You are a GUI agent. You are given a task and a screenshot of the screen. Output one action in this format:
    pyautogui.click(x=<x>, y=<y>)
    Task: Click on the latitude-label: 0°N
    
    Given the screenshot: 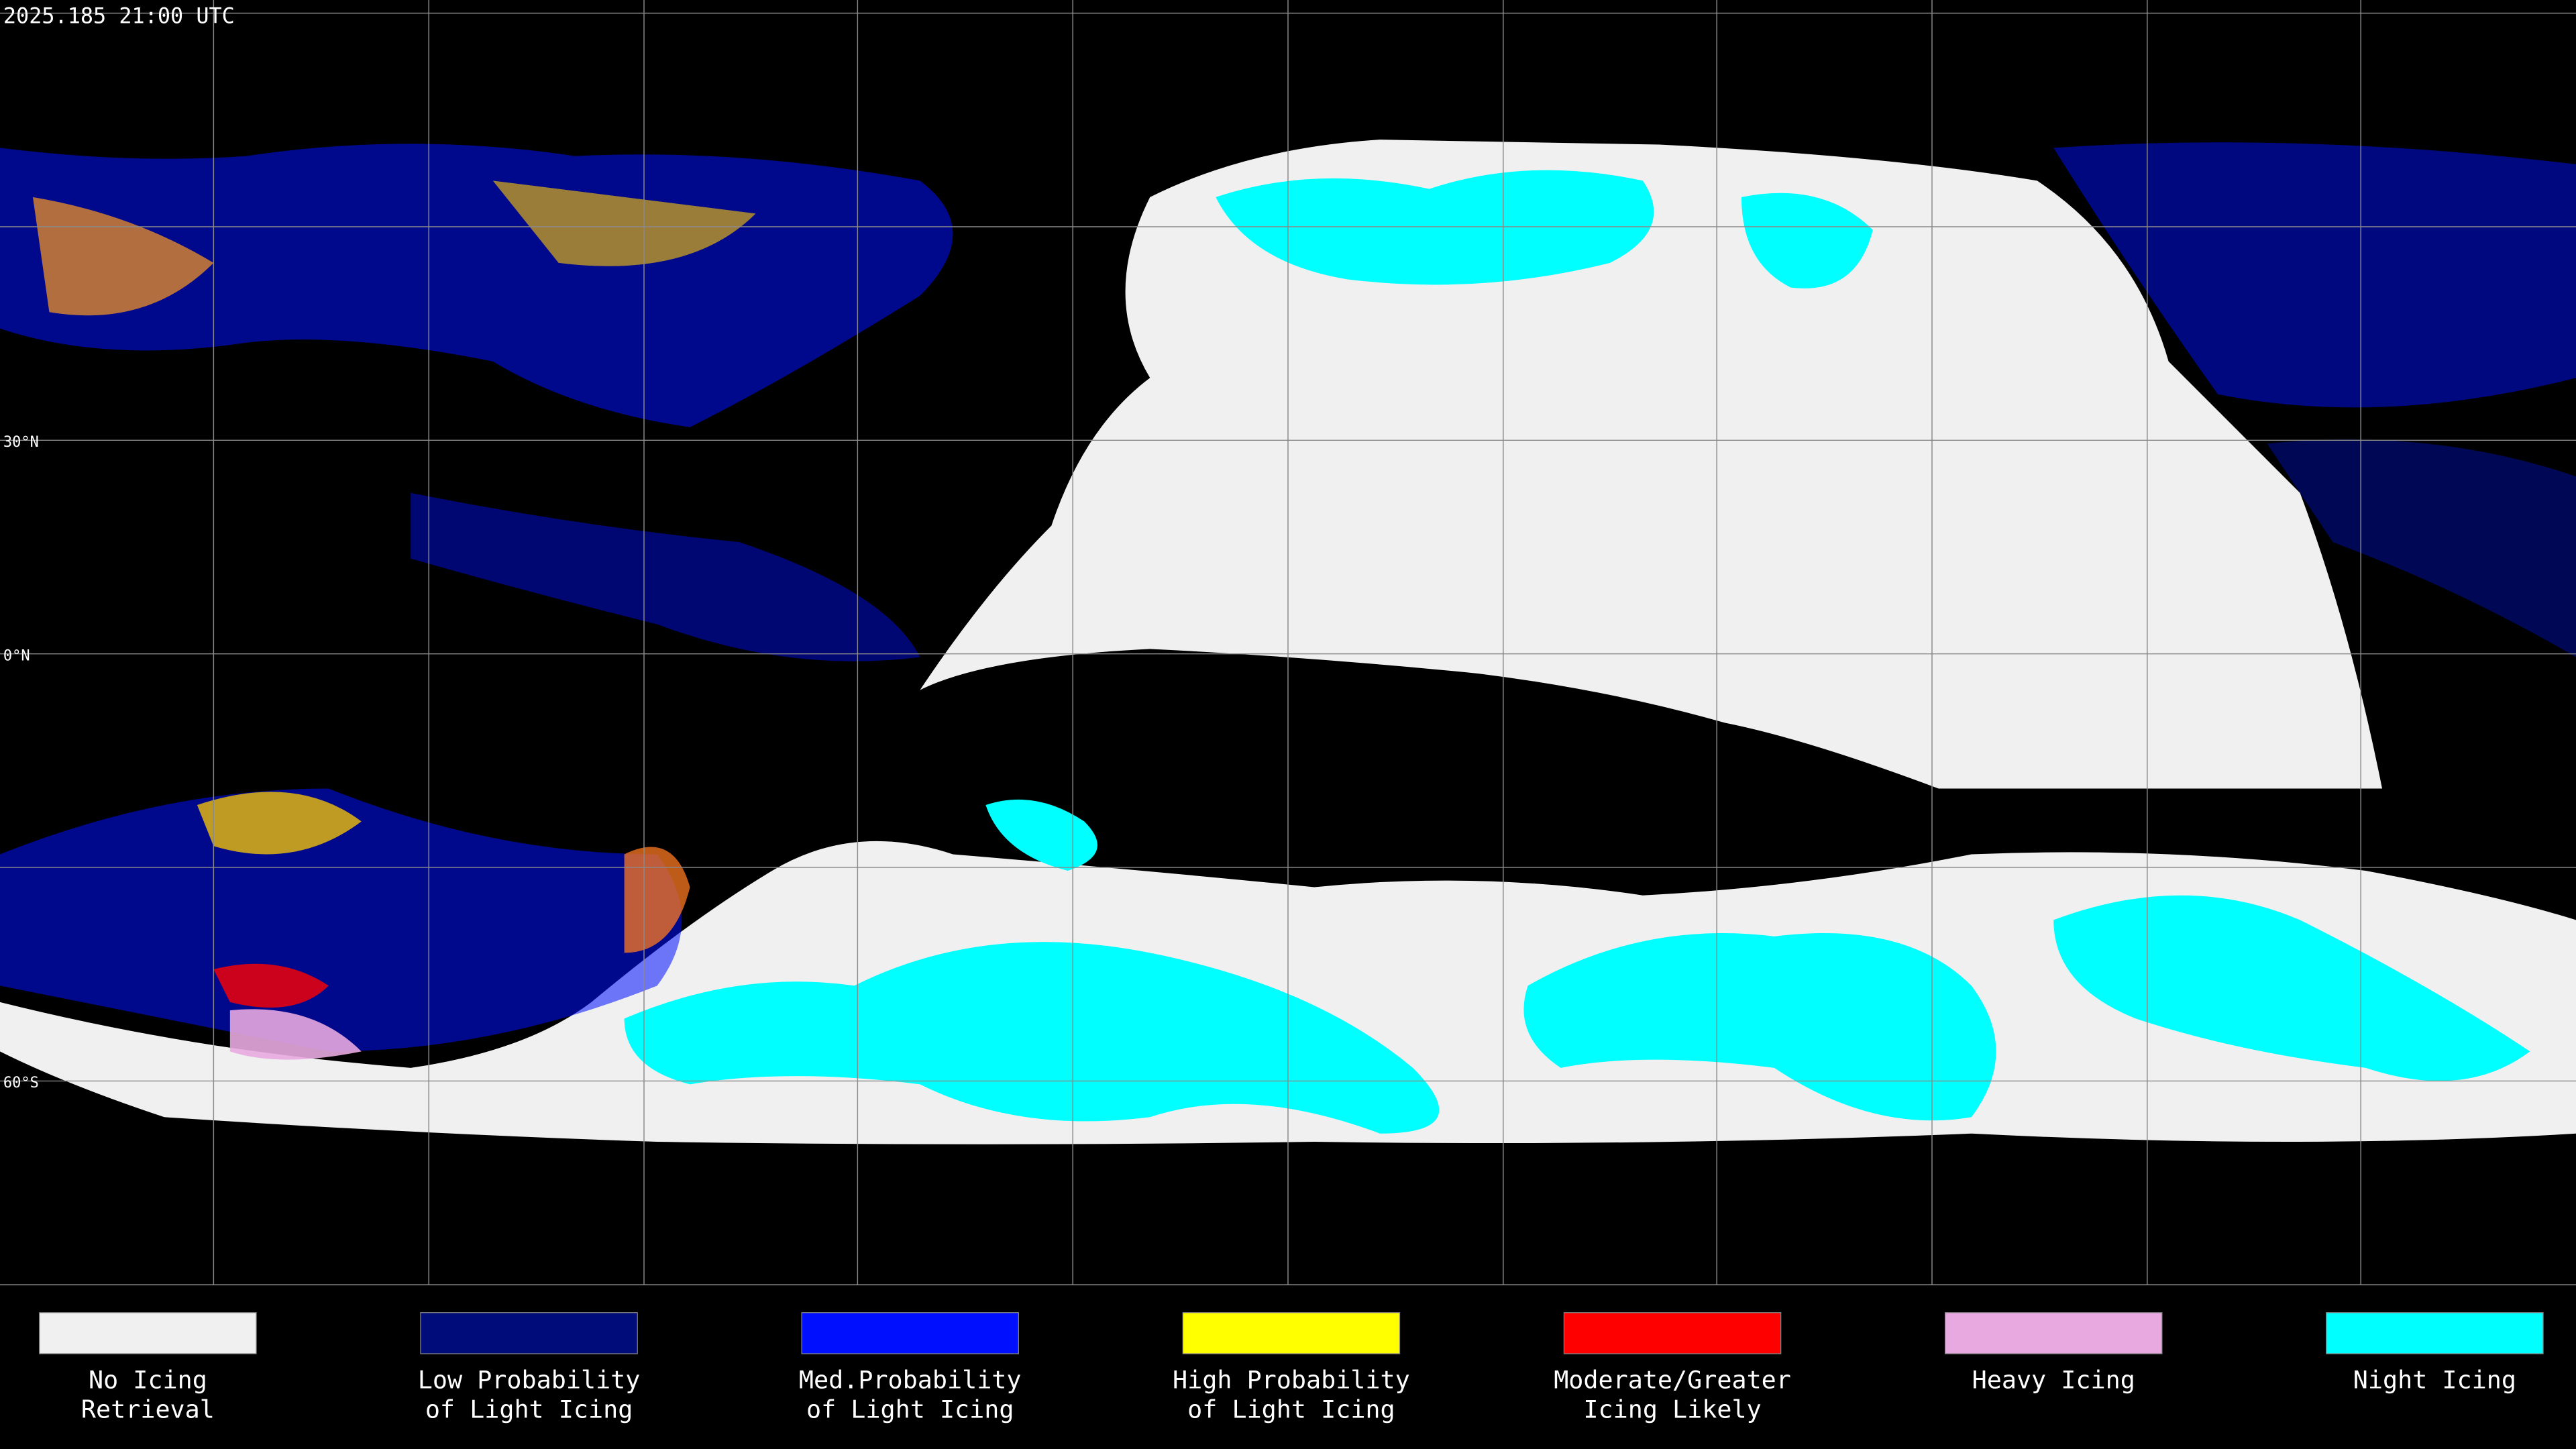 What is the action you would take?
    pyautogui.click(x=16, y=655)
    